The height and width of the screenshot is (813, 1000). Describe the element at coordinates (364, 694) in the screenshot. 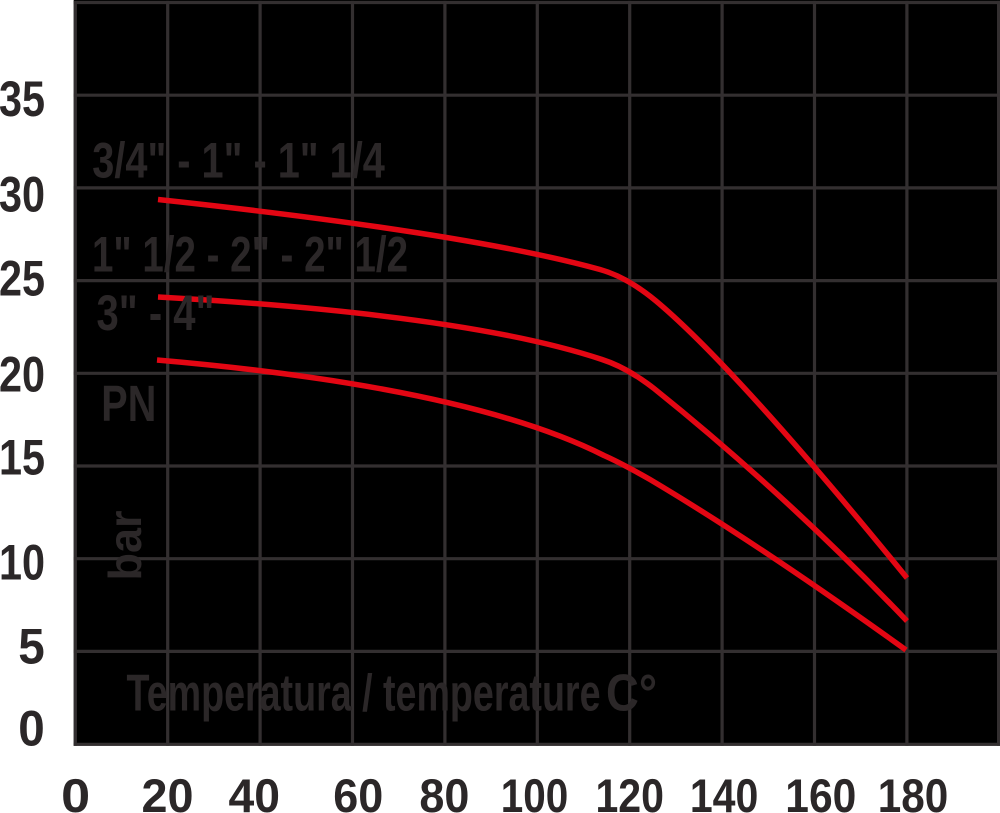

I see `svg-text: Temperatura / temperature` at that location.